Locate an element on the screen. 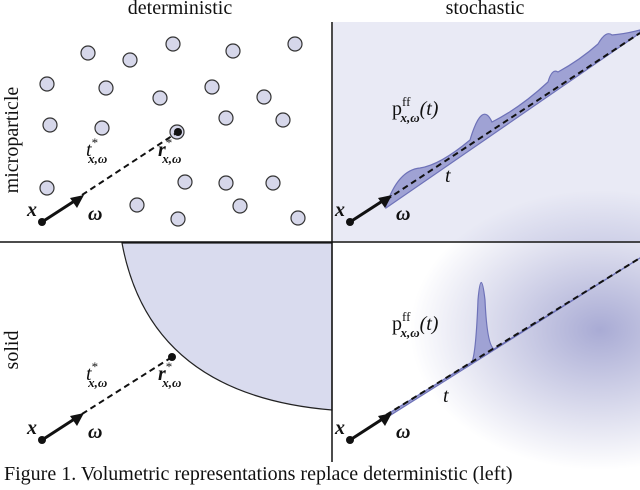 The height and width of the screenshot is (490, 640). density-curve is located at coordinates (512, 119).